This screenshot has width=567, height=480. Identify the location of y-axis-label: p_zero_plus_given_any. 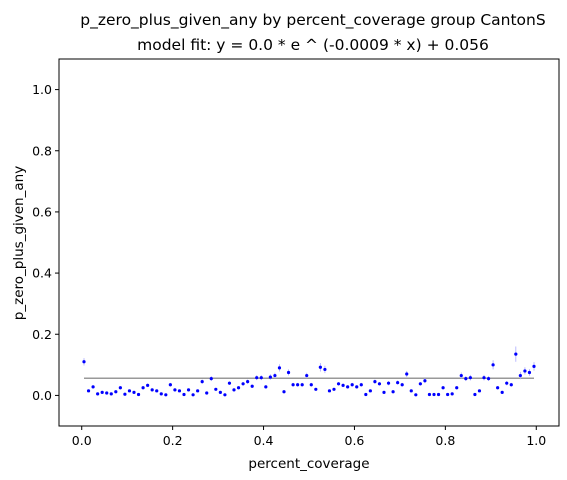
(19, 243).